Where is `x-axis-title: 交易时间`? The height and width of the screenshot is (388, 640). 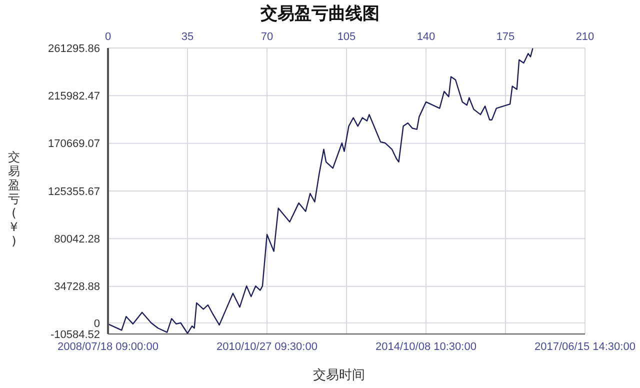 x-axis-title: 交易时间 is located at coordinates (339, 375).